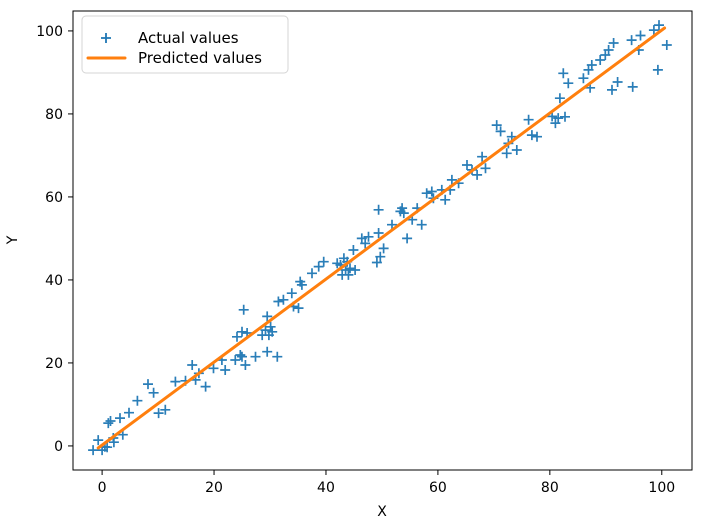  I want to click on y-tick-label: 100, so click(49, 32).